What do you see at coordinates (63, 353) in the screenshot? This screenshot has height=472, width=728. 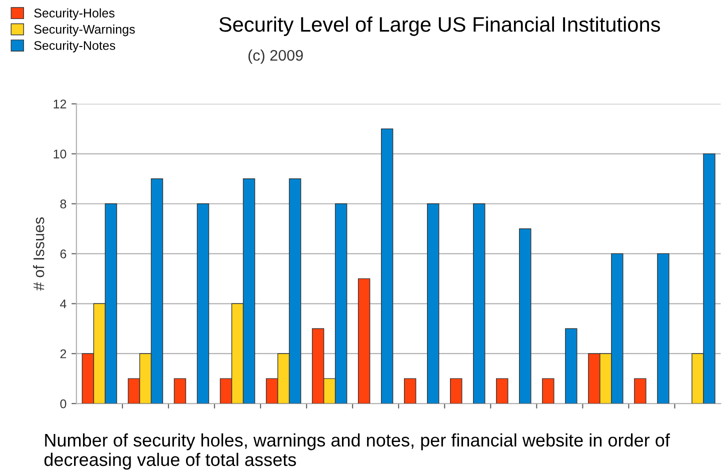 I see `y-tick-label: 2` at bounding box center [63, 353].